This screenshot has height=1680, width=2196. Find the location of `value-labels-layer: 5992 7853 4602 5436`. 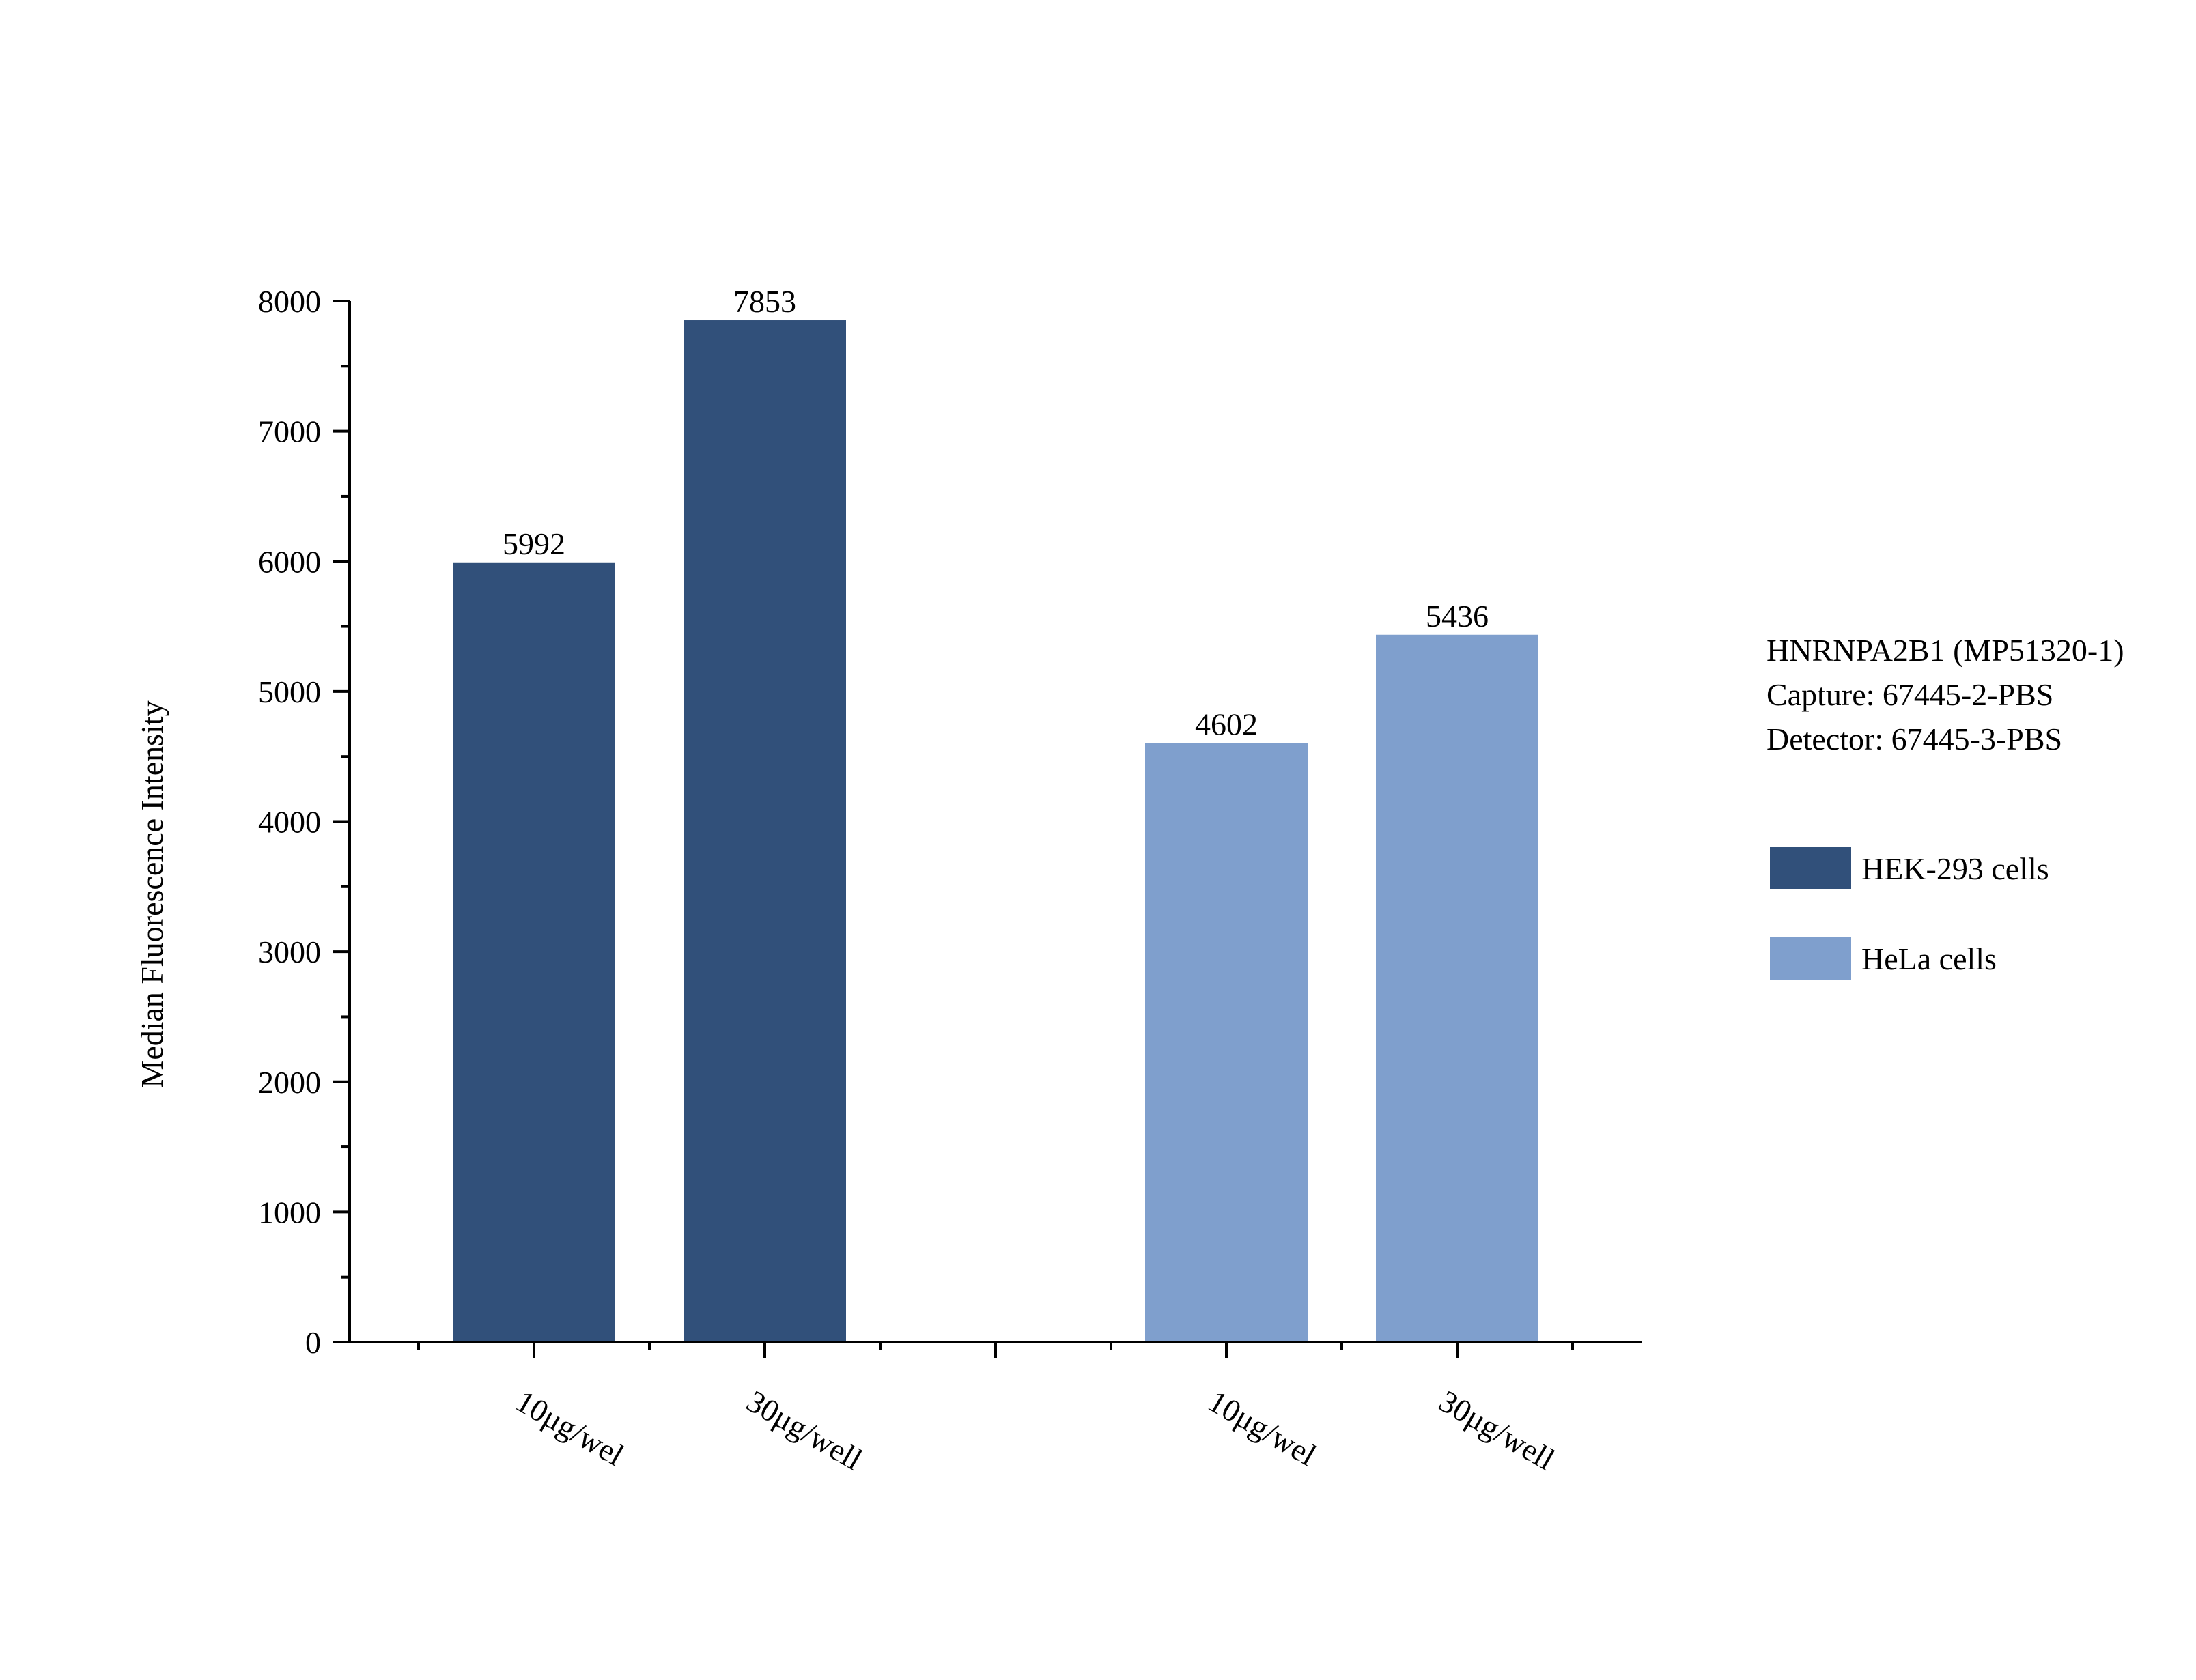

value-labels-layer: 5992 7853 4602 5436 is located at coordinates (996, 513).